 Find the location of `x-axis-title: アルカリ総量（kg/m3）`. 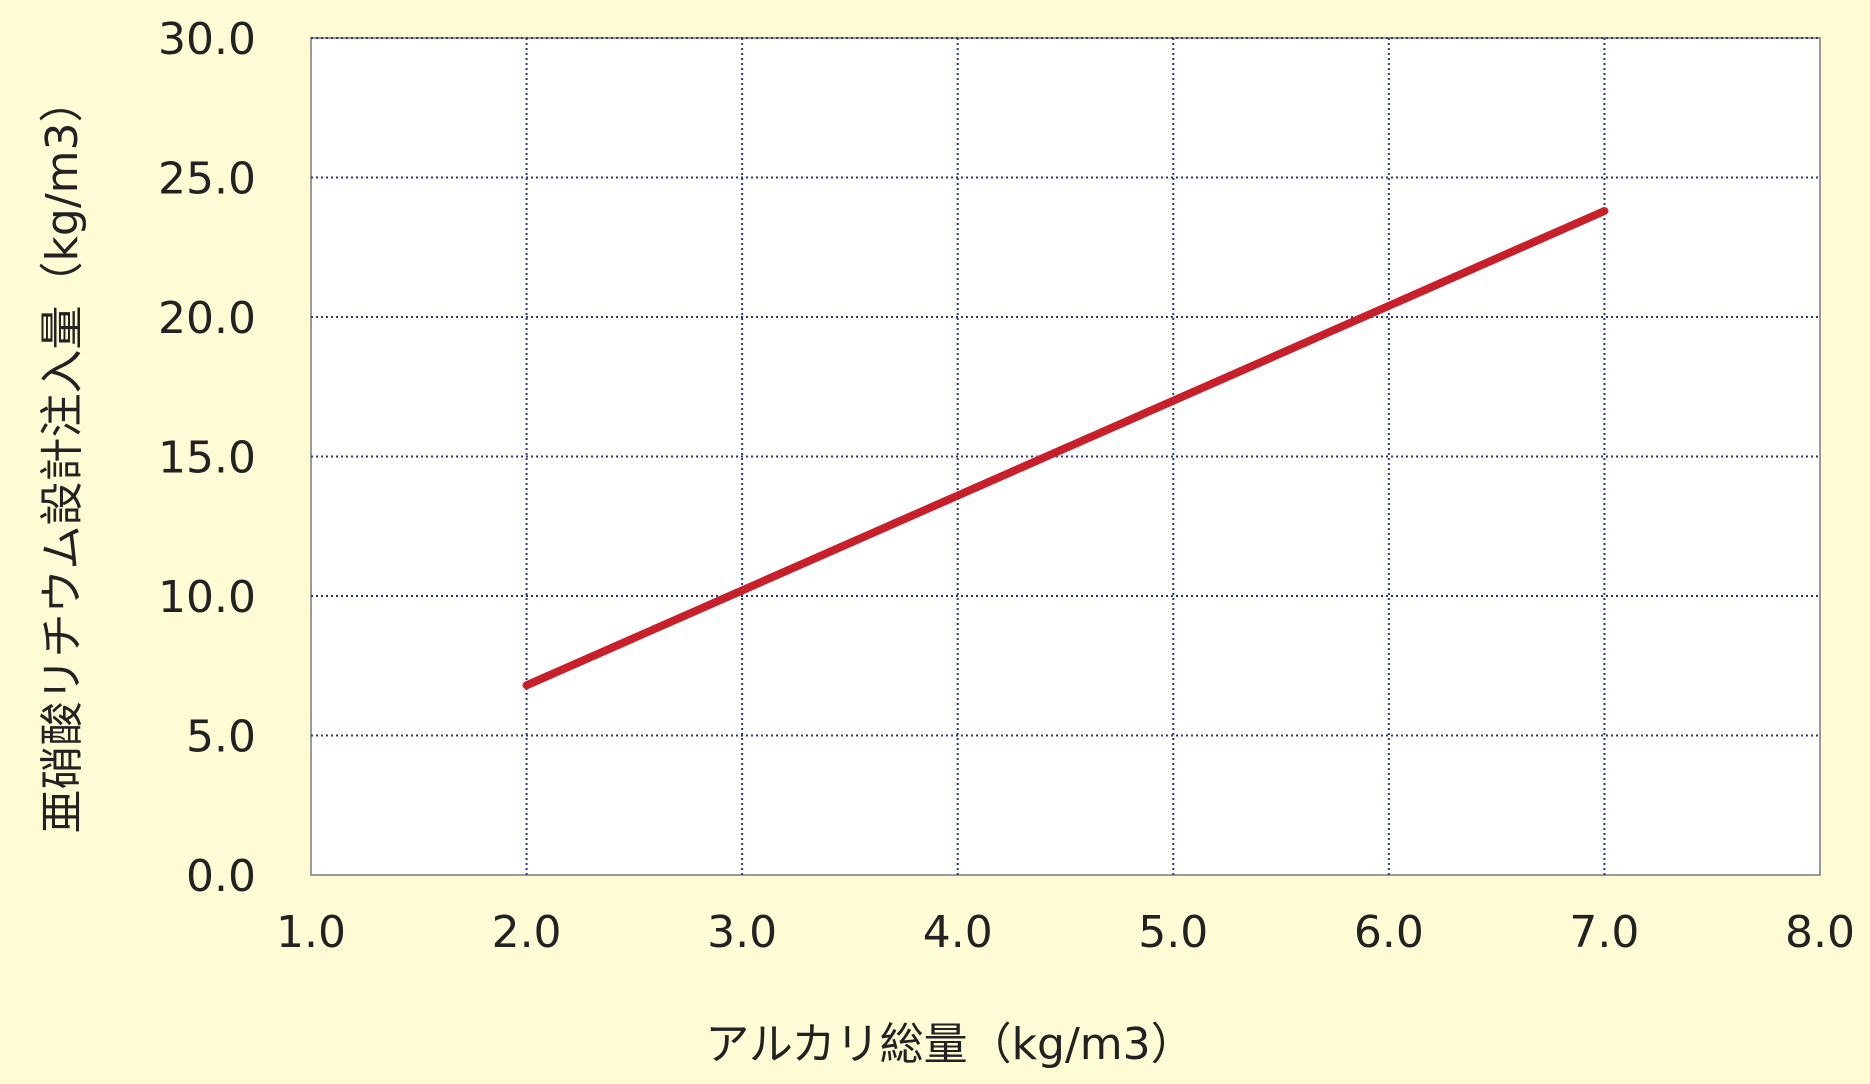

x-axis-title: アルカリ総量（kg/m3） is located at coordinates (949, 1044).